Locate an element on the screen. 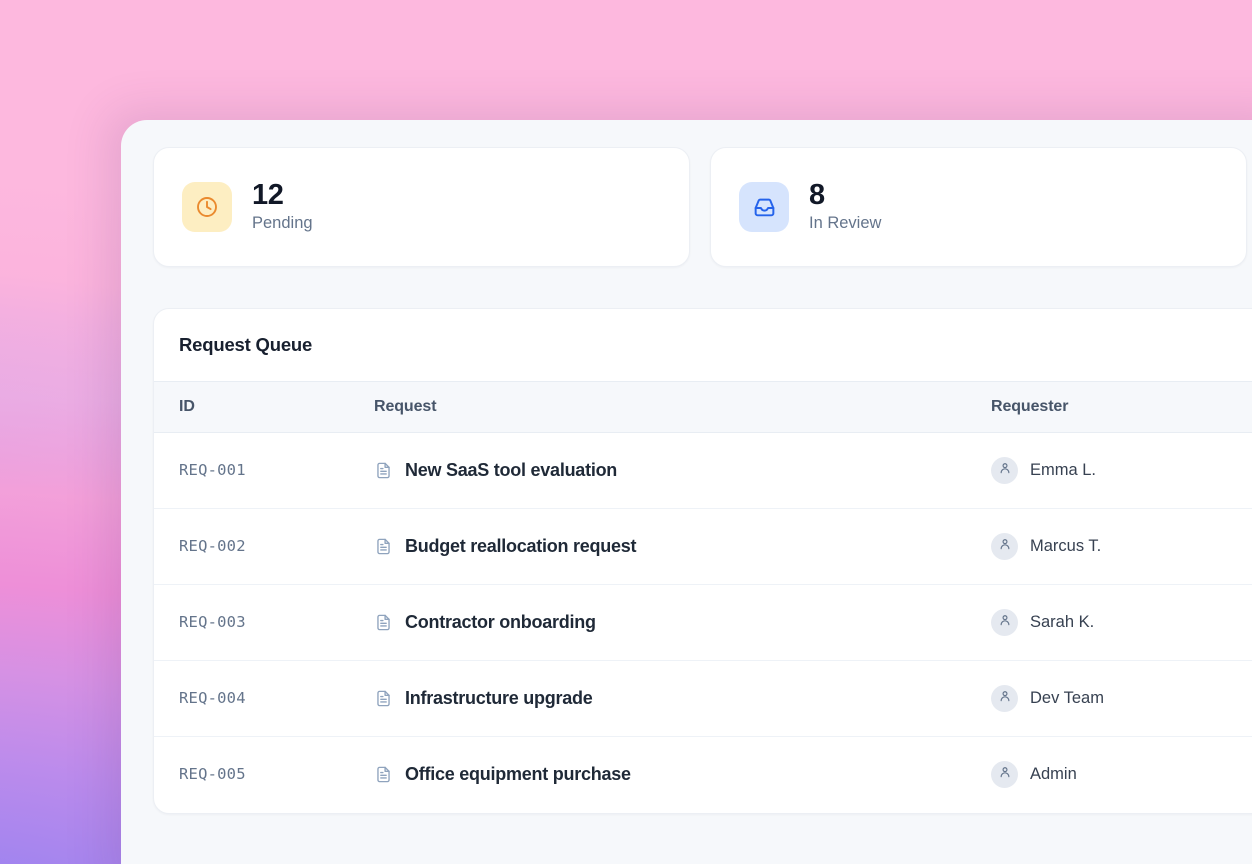  table-header-row: ID Request Requester is located at coordinates (703, 407).